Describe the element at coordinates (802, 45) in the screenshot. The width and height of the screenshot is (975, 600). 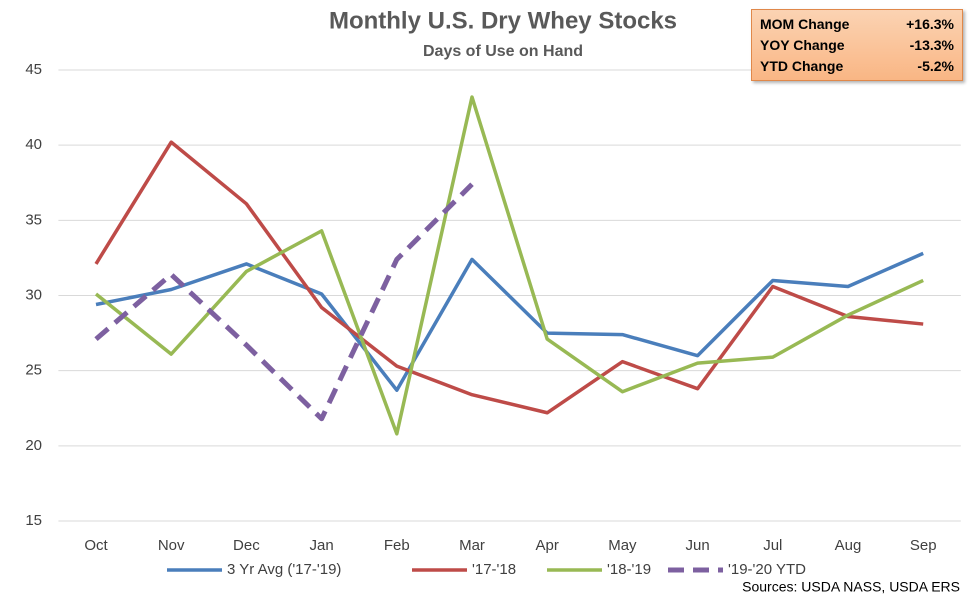
I see `summary-label: YOY Change` at that location.